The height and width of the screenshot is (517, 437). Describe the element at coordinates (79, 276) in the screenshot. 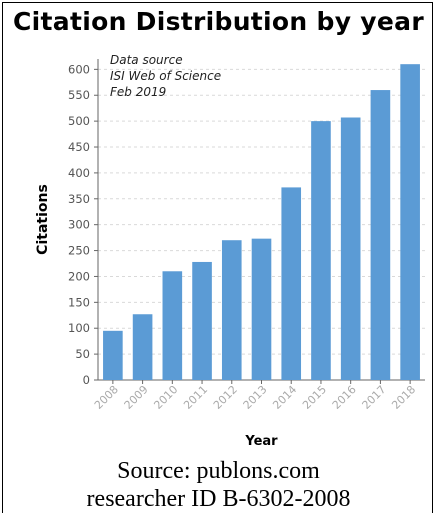

I see `y-tick-label: 200` at that location.